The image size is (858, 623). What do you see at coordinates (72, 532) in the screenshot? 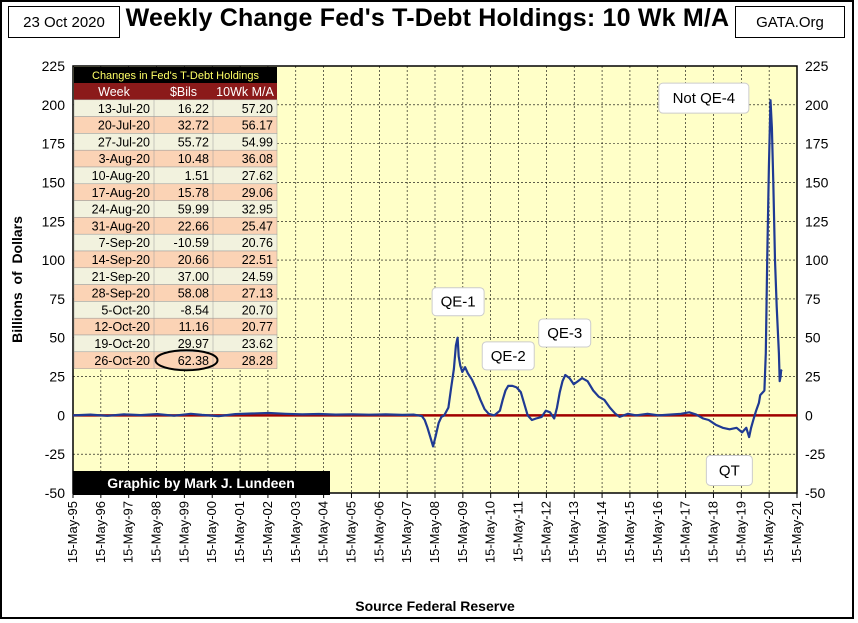
I see `x-tick-label: 15-May-95` at bounding box center [72, 532].